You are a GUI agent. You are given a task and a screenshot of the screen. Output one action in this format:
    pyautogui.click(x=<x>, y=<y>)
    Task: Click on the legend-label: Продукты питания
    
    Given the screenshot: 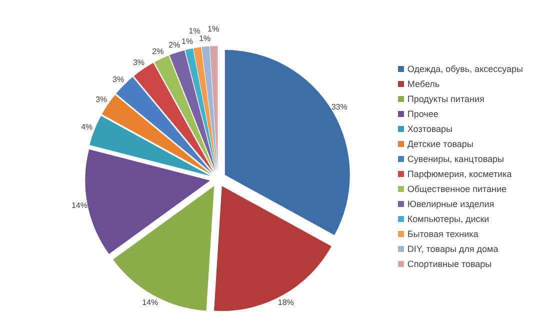 What is the action you would take?
    pyautogui.click(x=445, y=99)
    